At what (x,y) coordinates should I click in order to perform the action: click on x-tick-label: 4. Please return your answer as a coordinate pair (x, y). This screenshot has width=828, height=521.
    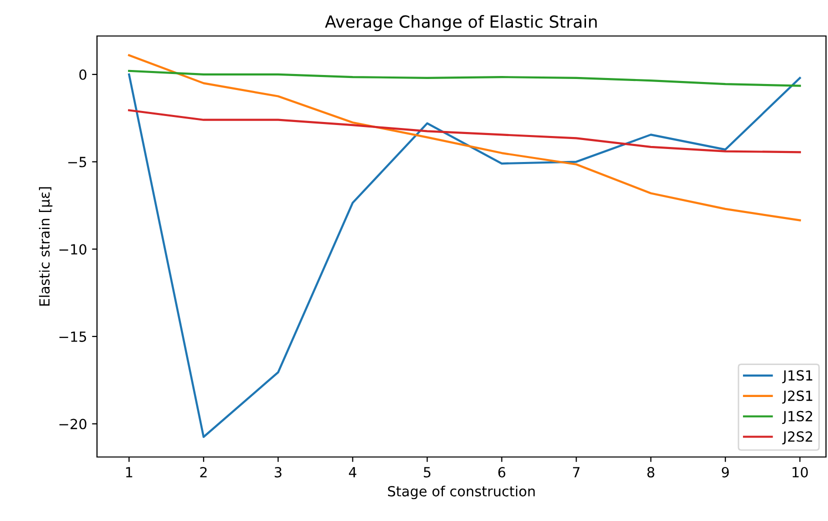
    Looking at the image, I should click on (352, 472).